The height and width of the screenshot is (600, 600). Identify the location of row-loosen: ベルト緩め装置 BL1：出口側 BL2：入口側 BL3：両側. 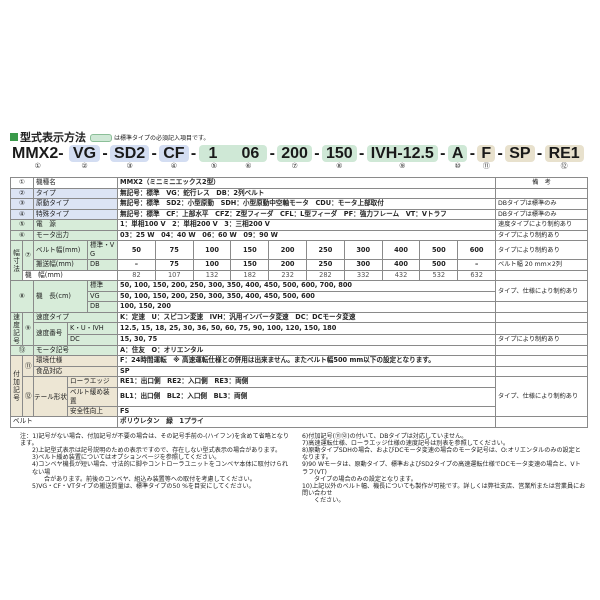
(299, 396).